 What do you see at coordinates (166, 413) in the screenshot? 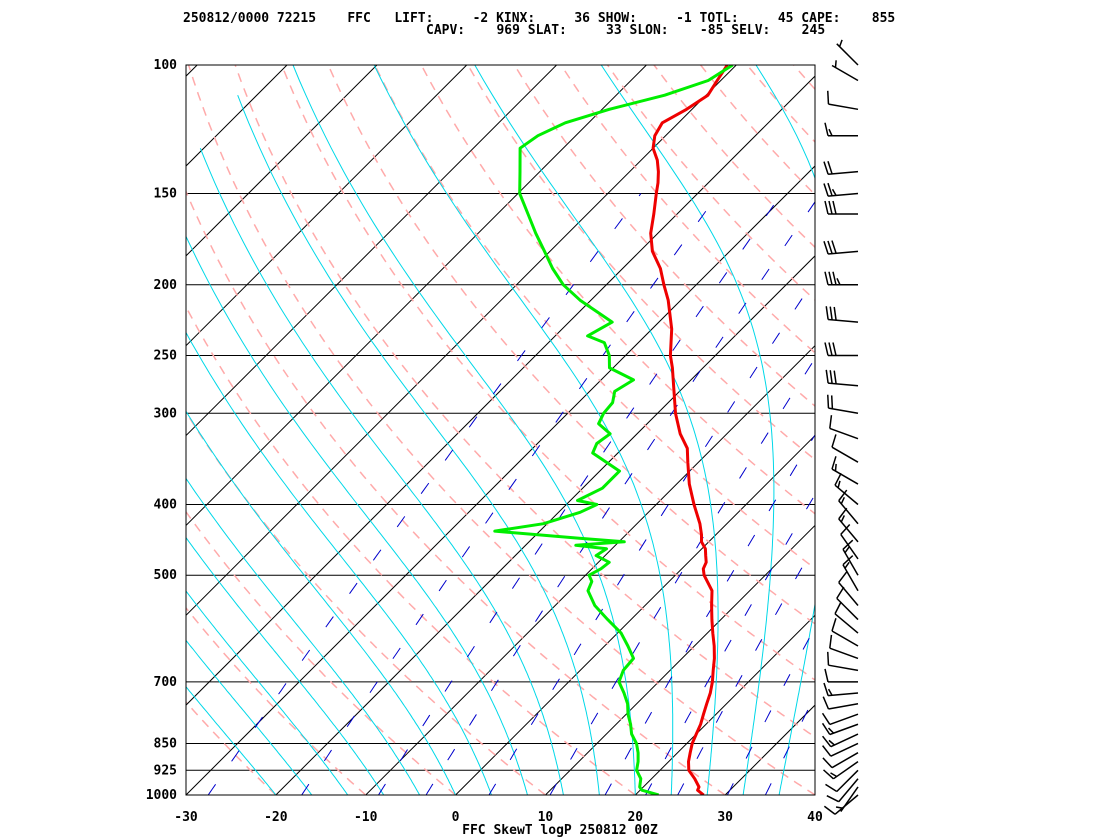
I see `pressure-tick-label: 300` at bounding box center [166, 413].